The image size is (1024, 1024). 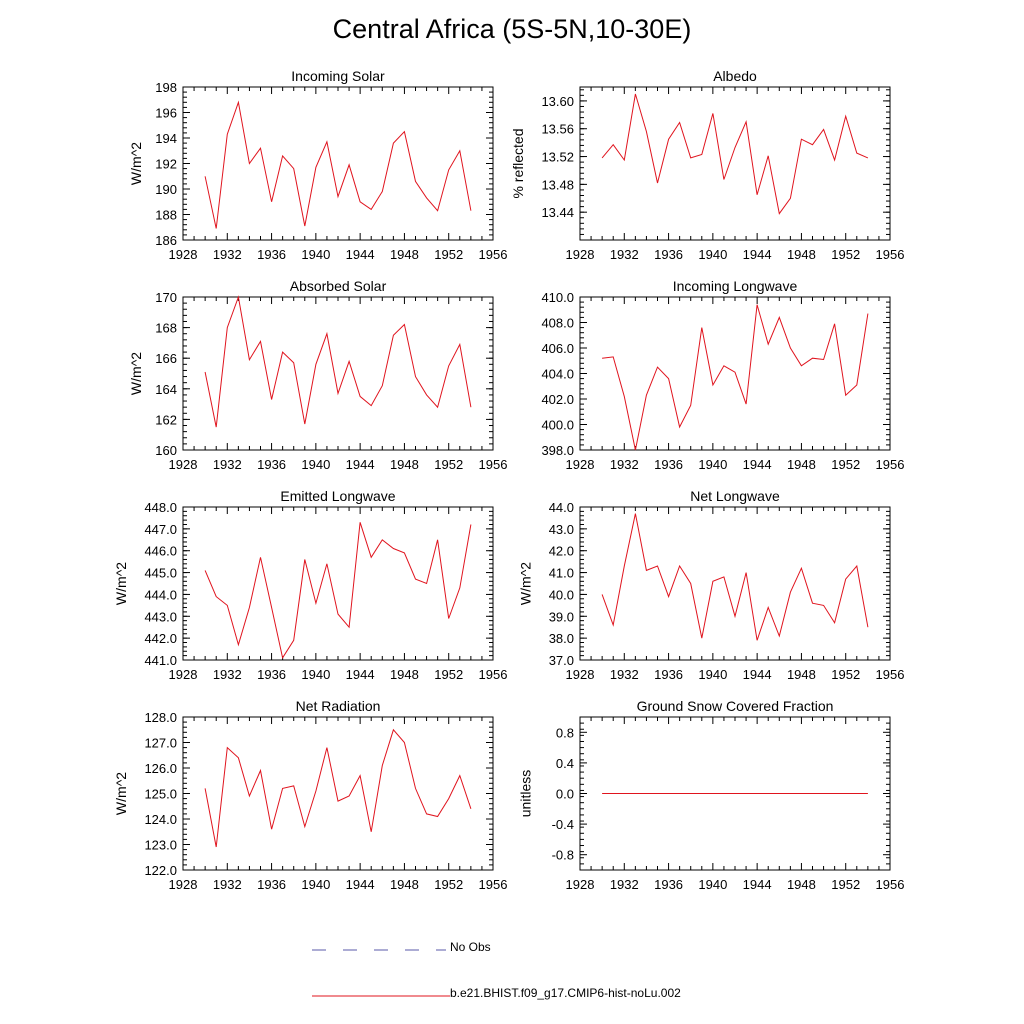 I want to click on y-tick-label: 406.0, so click(x=557, y=348).